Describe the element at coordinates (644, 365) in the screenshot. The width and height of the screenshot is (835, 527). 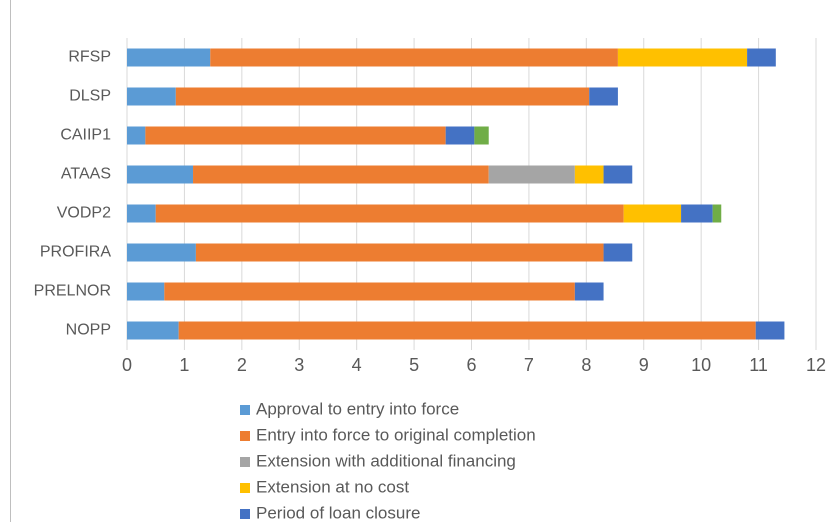
I see `x-tick-label: 9` at that location.